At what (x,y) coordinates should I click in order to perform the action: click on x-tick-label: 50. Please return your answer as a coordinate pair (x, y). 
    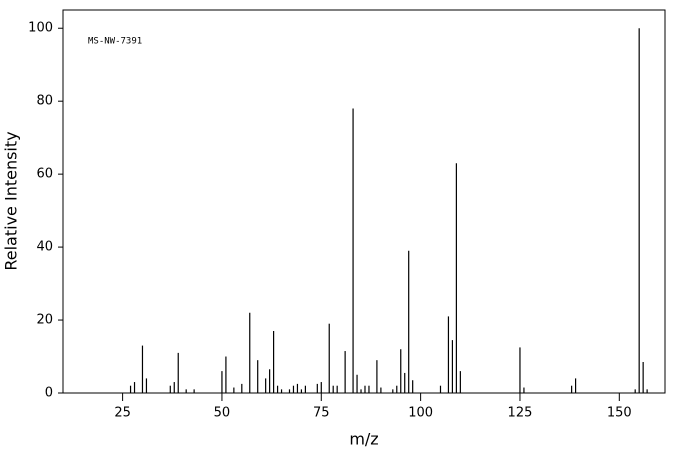
    Looking at the image, I should click on (222, 413).